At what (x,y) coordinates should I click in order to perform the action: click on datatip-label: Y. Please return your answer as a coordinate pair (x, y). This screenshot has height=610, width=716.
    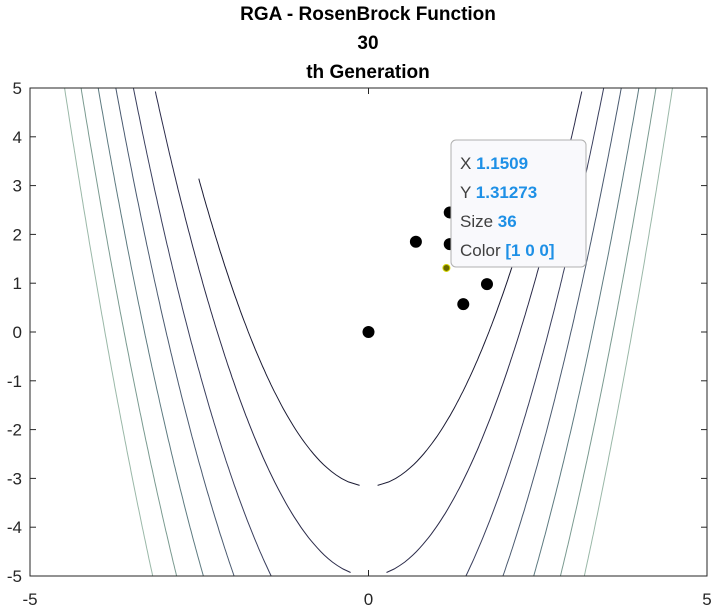
    Looking at the image, I should click on (468, 192).